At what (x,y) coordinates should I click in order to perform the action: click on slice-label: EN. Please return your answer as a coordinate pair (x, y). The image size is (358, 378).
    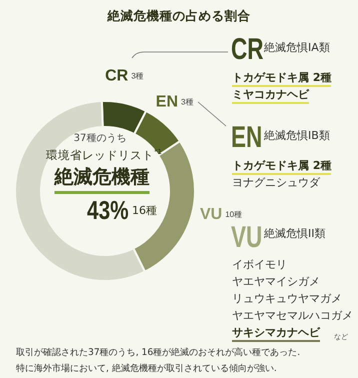
    Looking at the image, I should click on (167, 102).